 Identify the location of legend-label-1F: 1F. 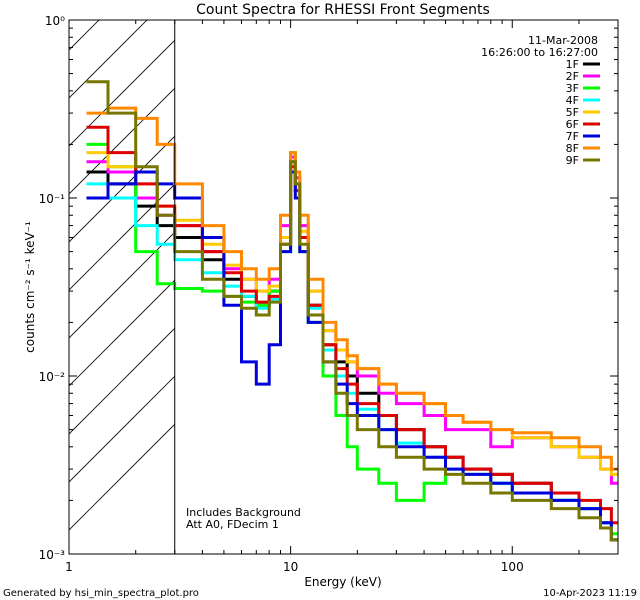
(572, 64).